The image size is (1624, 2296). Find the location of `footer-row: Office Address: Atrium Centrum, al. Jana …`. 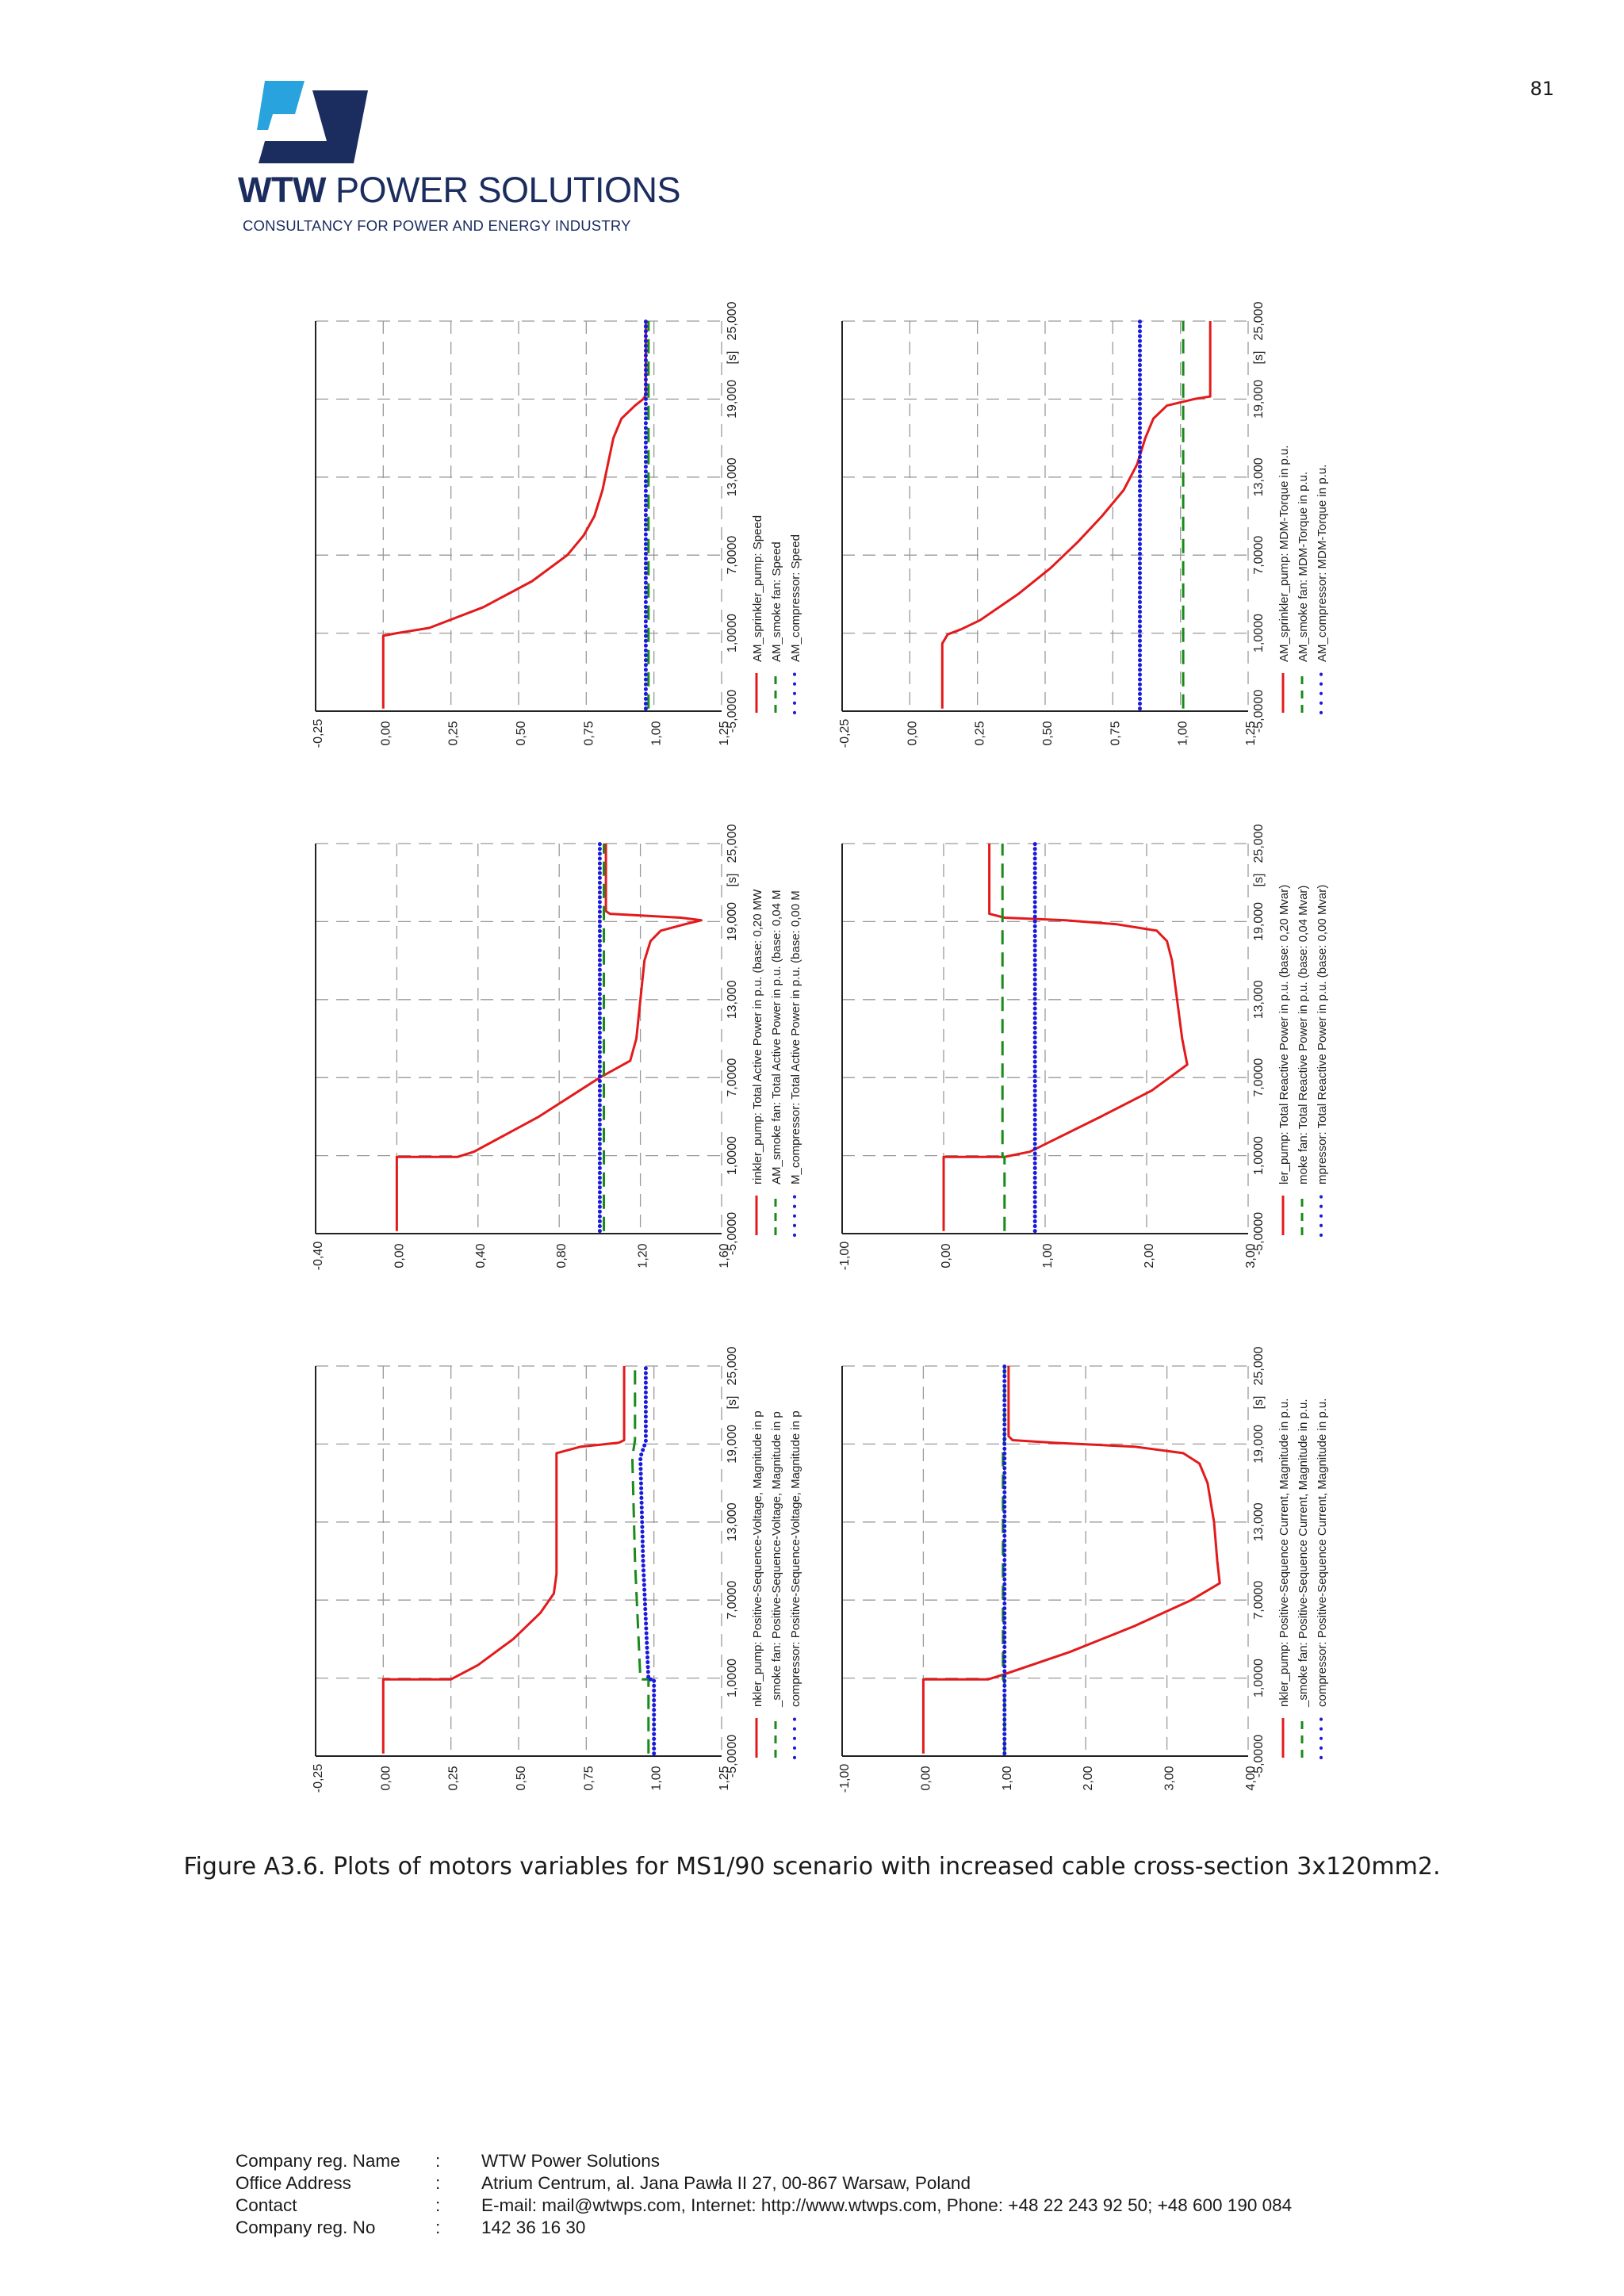

footer-row: Office Address: Atrium Centrum, al. Jana … is located at coordinates (764, 2183).